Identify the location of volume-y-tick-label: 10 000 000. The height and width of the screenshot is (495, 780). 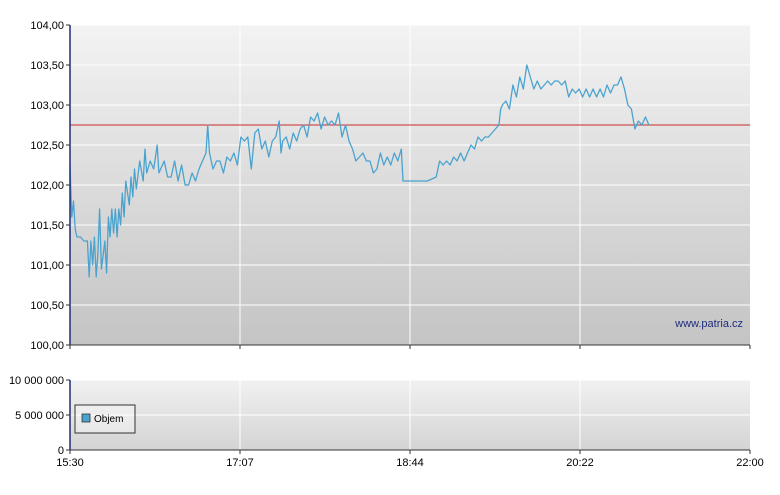
(36, 381).